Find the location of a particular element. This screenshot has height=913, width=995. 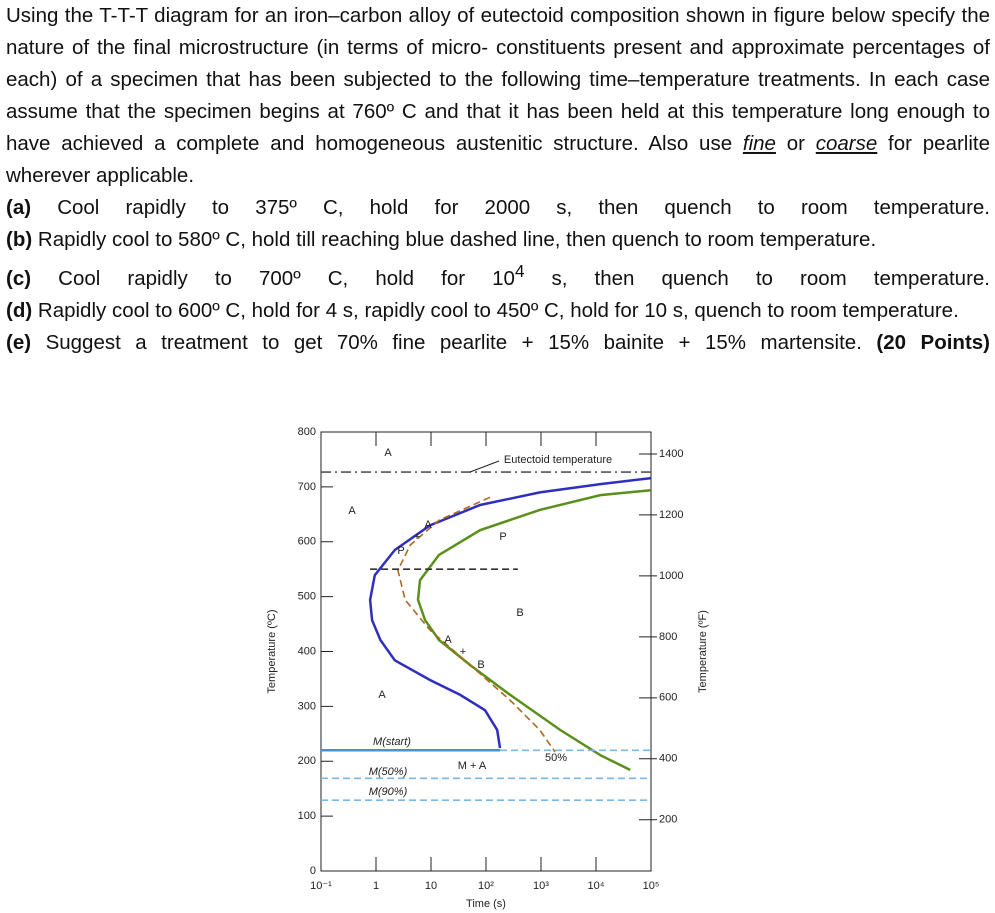

pointer is located at coordinates (484, 466).